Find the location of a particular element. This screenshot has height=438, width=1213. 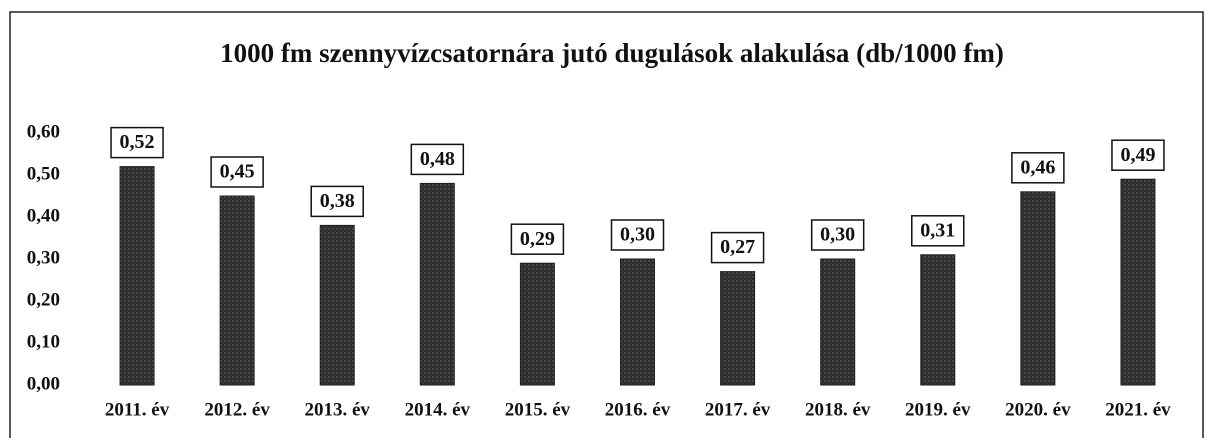

y-tick-label: 0,20 is located at coordinates (43, 299).